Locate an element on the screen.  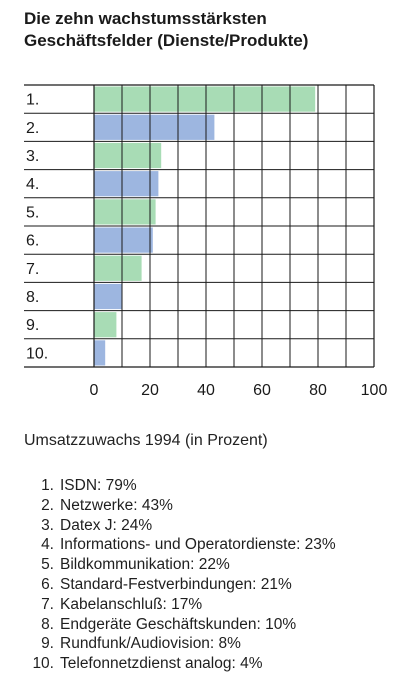
list-item: 7. Kabelanschluß: 17% is located at coordinates (180, 605).